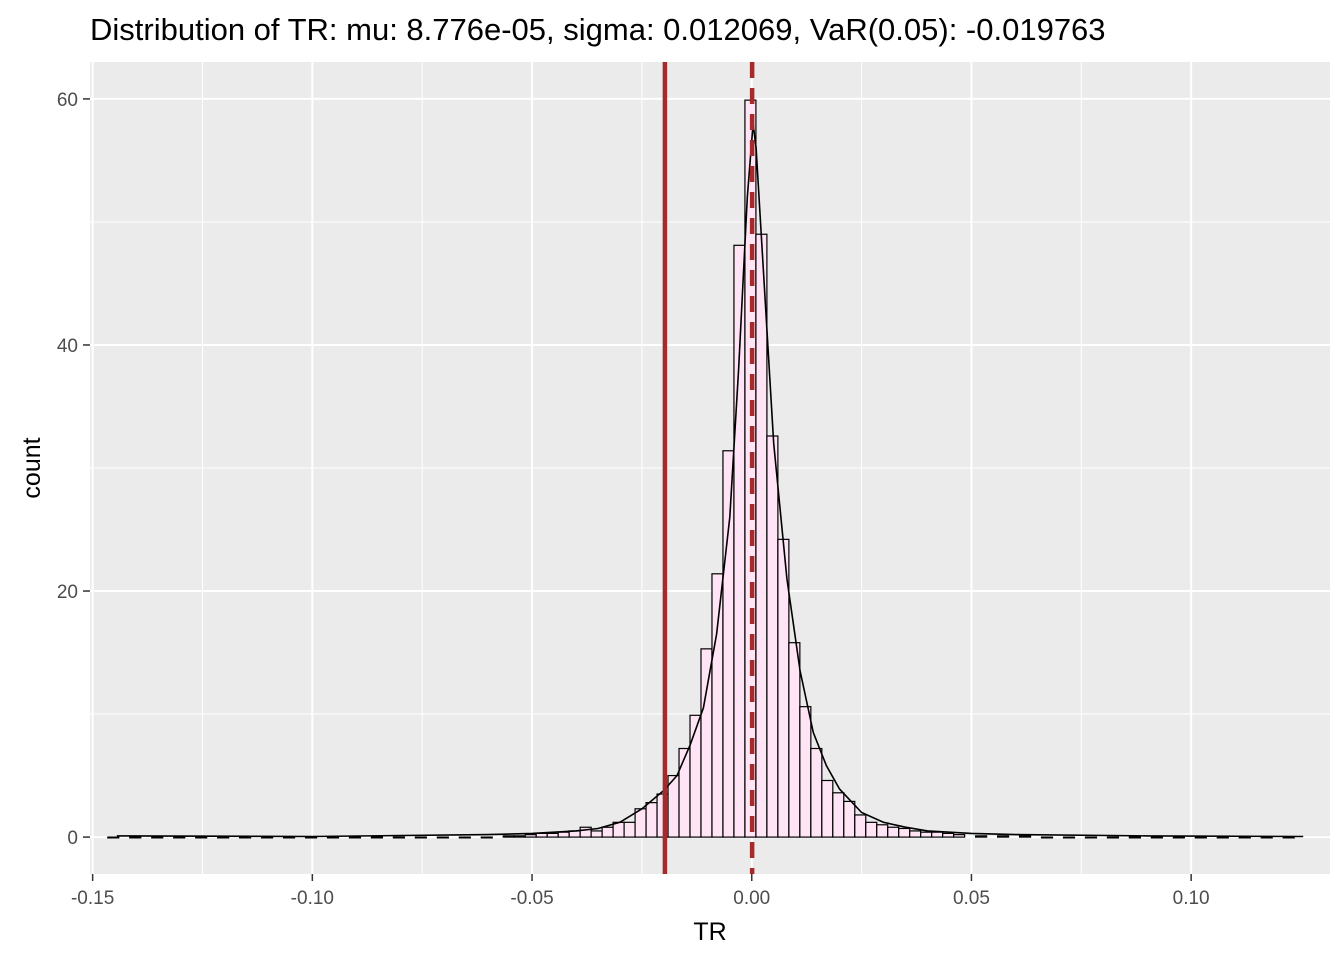 This screenshot has width=1344, height=960. What do you see at coordinates (73, 469) in the screenshot?
I see `y-axis: 0 20 40 60` at bounding box center [73, 469].